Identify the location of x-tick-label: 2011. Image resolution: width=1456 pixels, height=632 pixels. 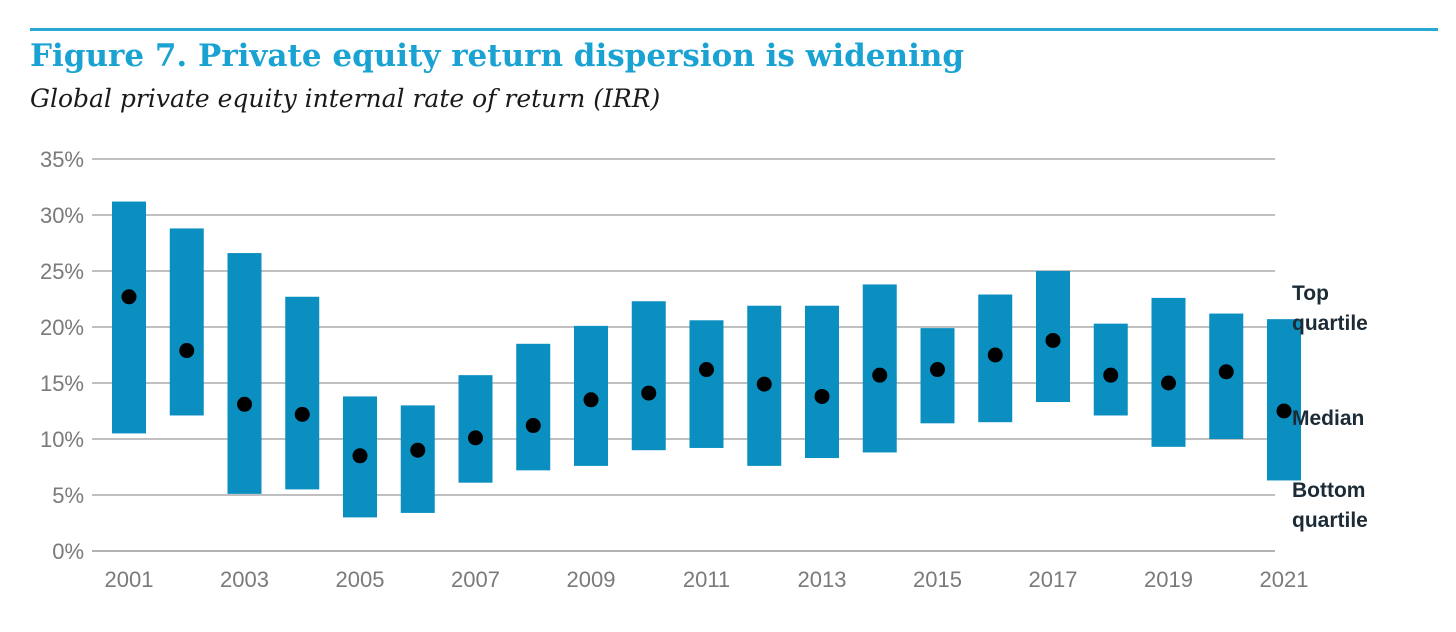
(706, 579).